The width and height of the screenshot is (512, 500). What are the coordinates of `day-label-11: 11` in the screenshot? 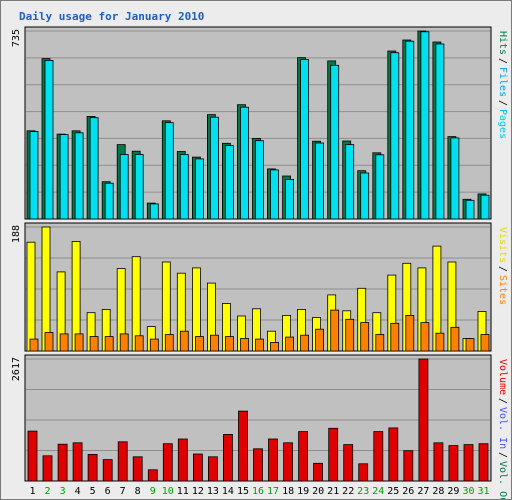 It's located at (183, 491).